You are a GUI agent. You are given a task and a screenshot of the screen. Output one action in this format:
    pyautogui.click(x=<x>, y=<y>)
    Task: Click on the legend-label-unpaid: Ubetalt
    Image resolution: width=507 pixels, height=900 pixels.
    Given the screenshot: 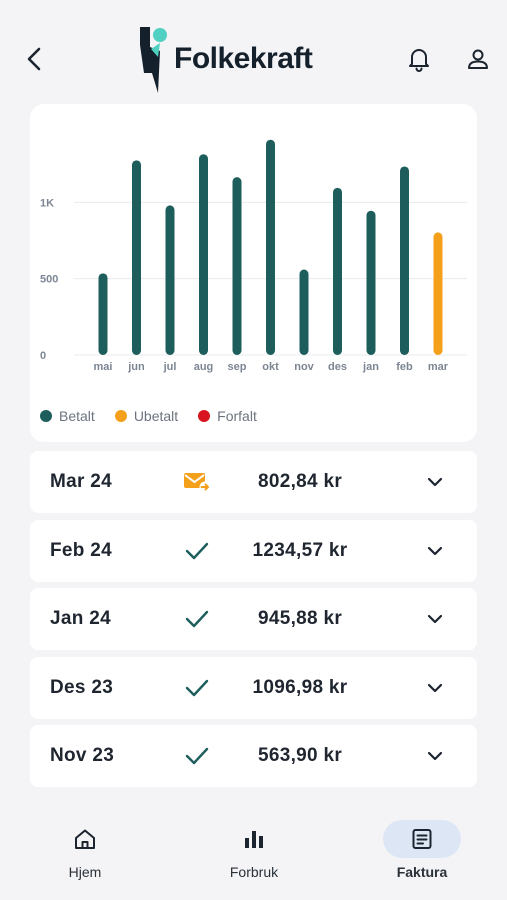 What is the action you would take?
    pyautogui.click(x=156, y=416)
    